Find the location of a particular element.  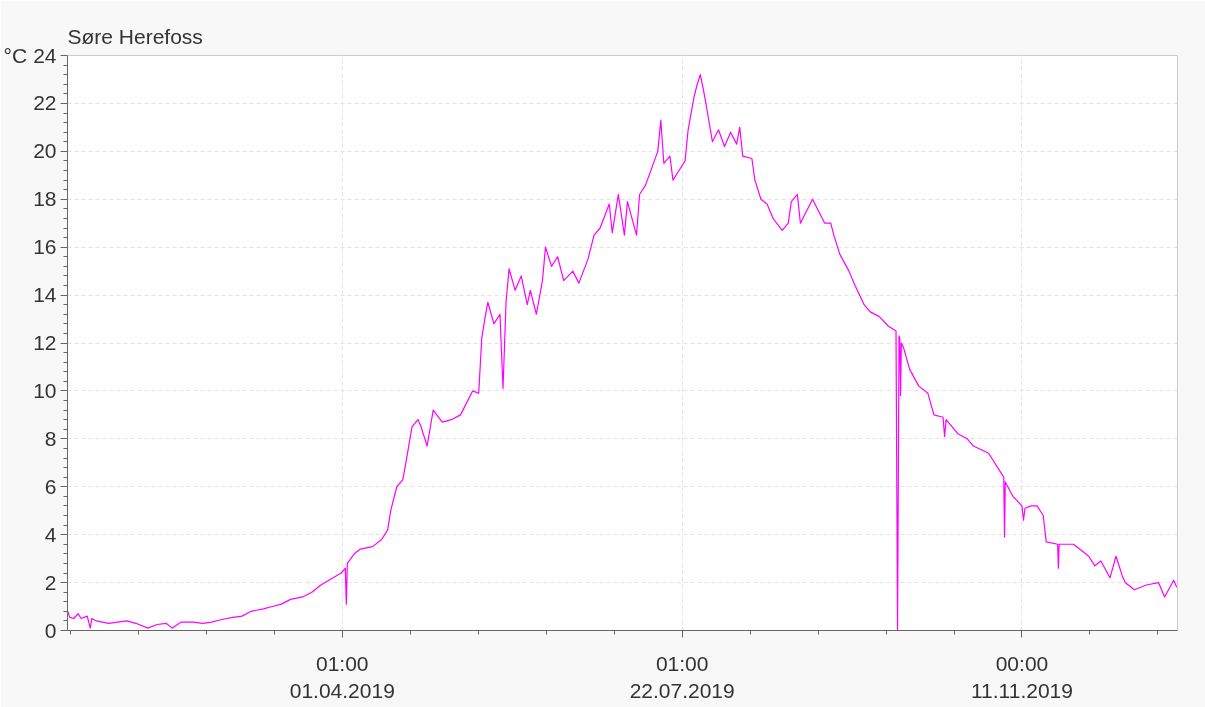

y-axis-title: °C is located at coordinates (15, 55).